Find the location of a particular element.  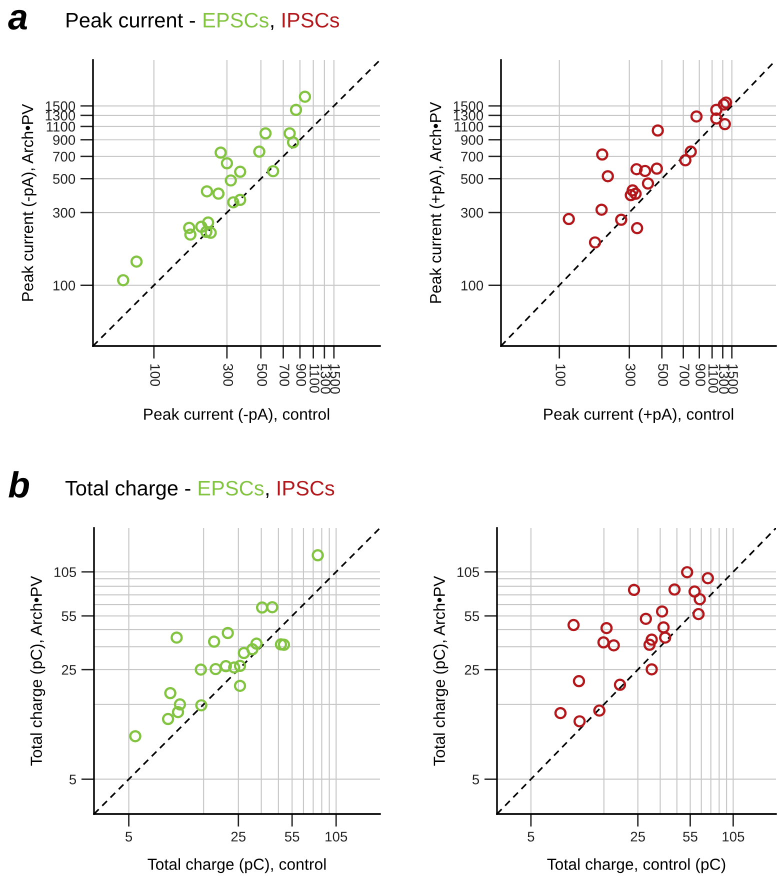

x-axis-title: Peak current (-pA), control is located at coordinates (237, 416).